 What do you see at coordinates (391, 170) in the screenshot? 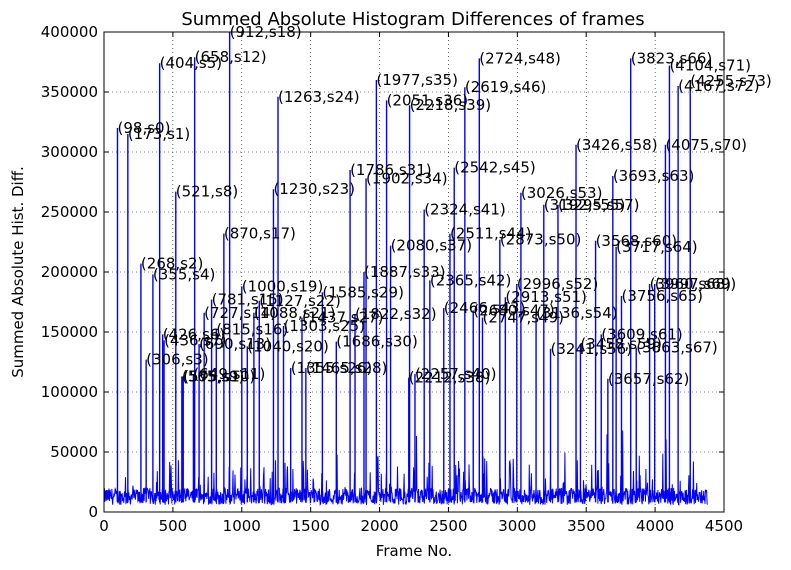
I see `peak-label: (1786,s31)` at bounding box center [391, 170].